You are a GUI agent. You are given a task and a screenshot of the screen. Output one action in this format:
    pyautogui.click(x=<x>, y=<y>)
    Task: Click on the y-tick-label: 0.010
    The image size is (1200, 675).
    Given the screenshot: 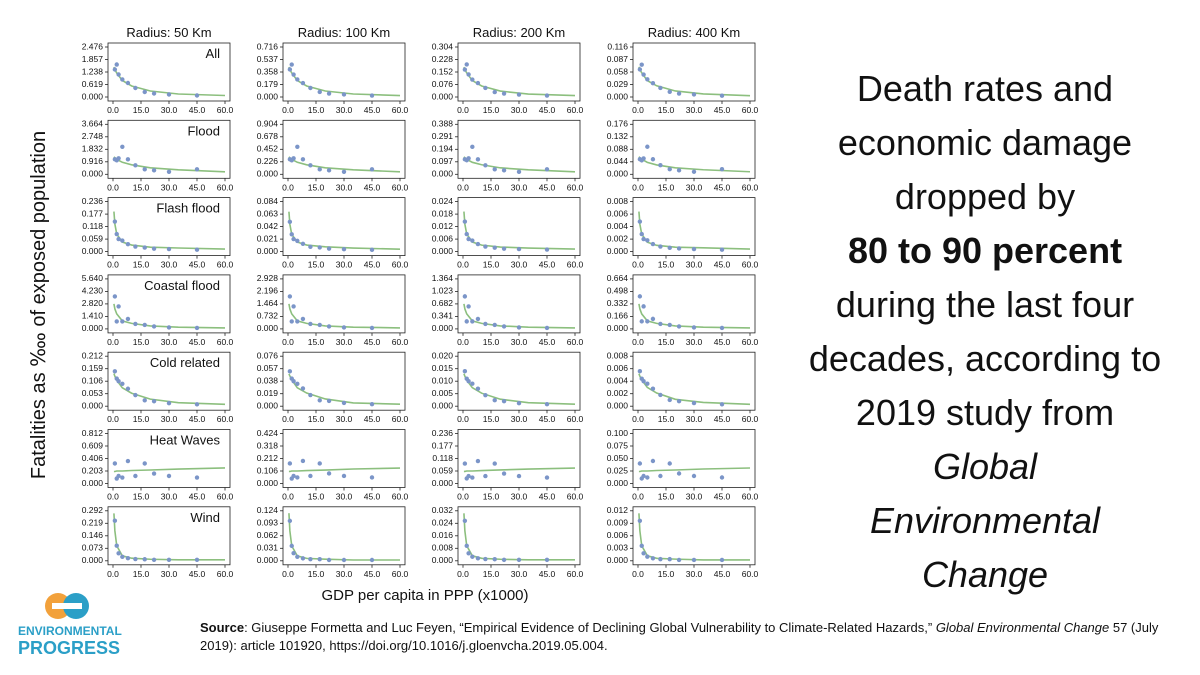 What is the action you would take?
    pyautogui.click(x=443, y=380)
    